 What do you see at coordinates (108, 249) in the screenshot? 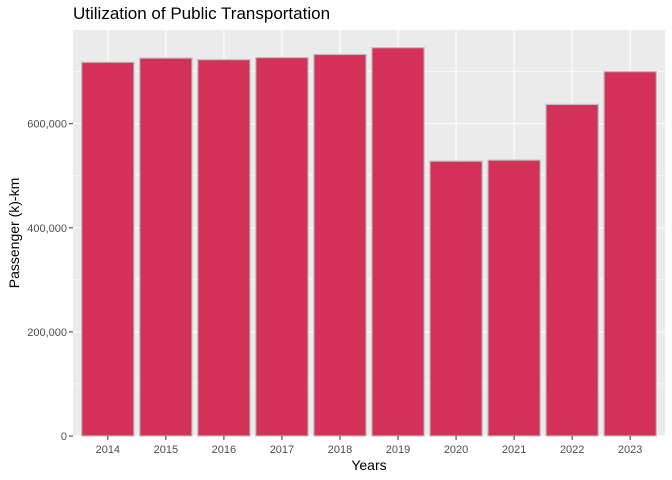
I see `bar-2014` at bounding box center [108, 249].